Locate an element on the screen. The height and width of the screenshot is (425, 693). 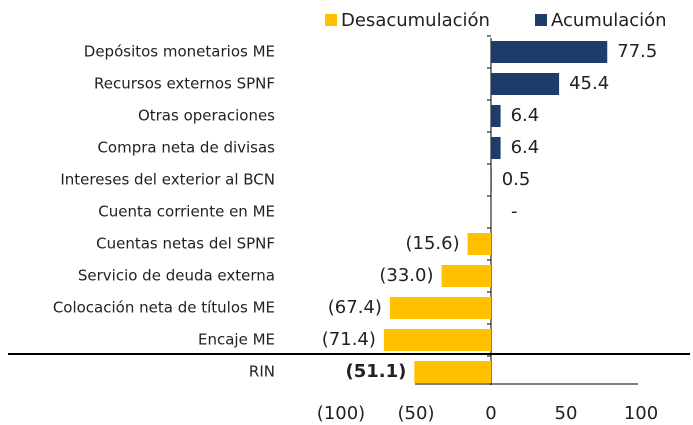
legend-label: Acumulación is located at coordinates (609, 20).